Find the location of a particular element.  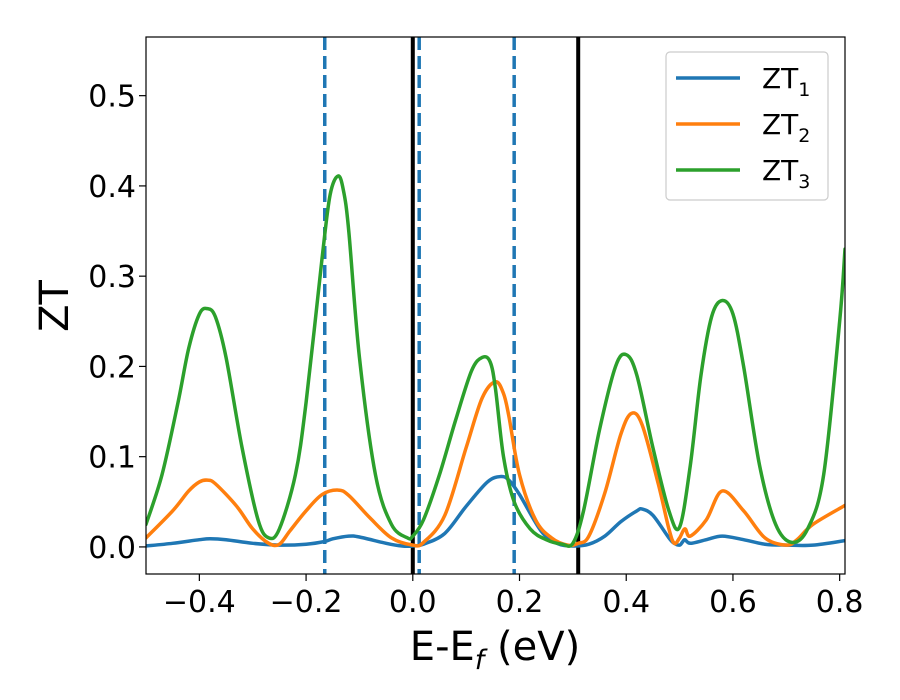

y-tick-label: 0.3 is located at coordinates (112, 277).